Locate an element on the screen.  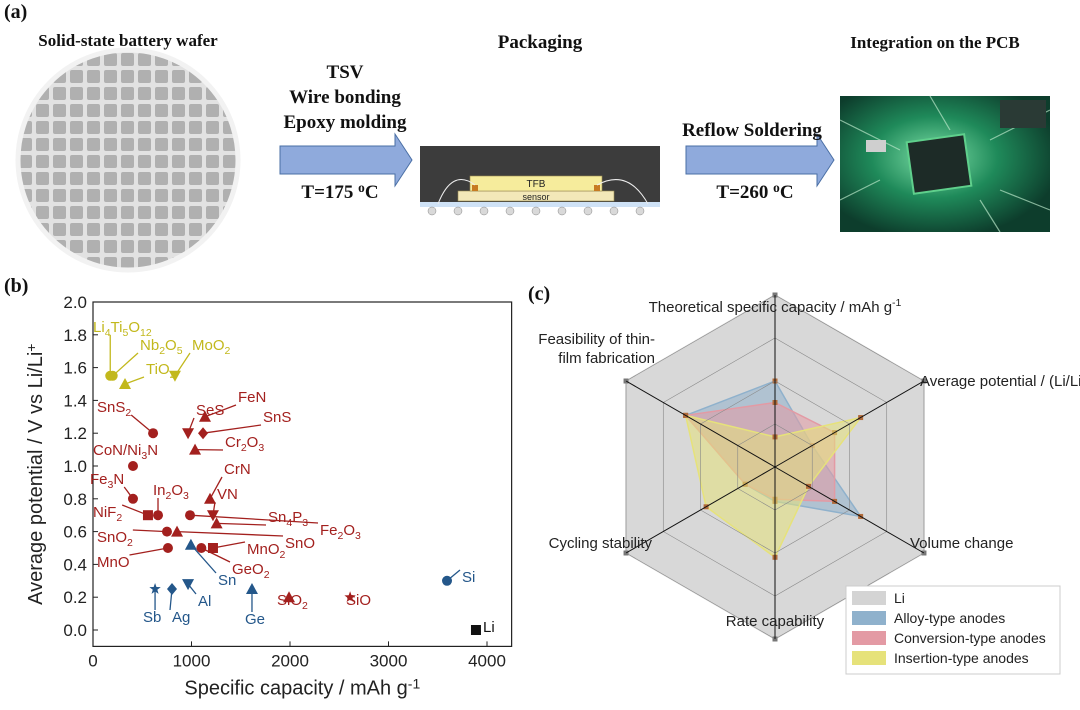
x-tick-label: 2000 is located at coordinates (290, 660).